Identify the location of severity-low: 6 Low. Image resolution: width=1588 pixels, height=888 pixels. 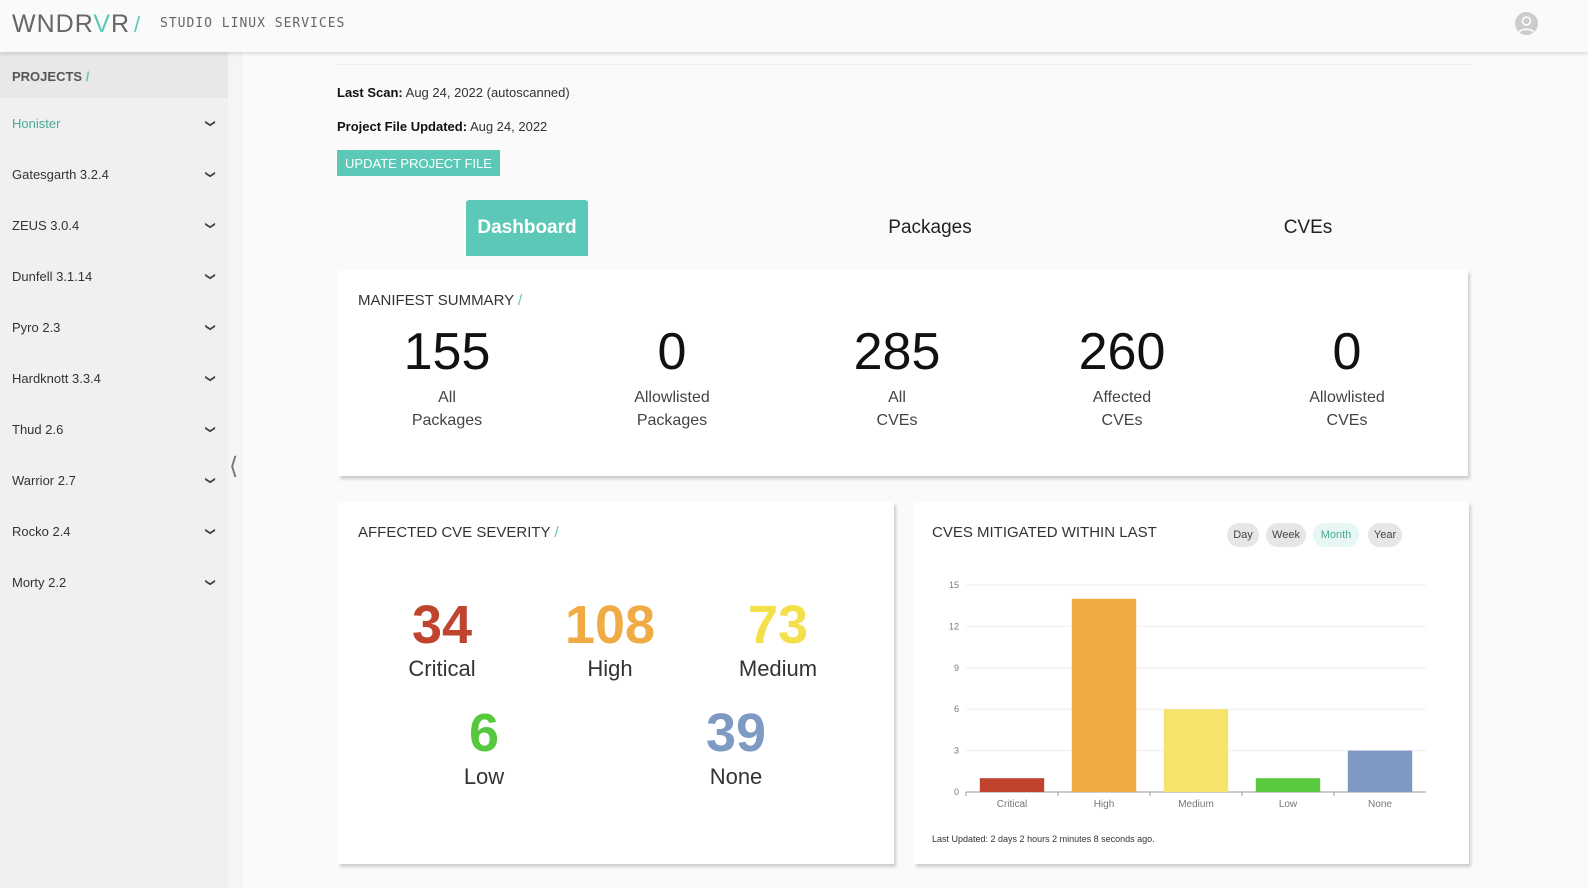
(484, 746).